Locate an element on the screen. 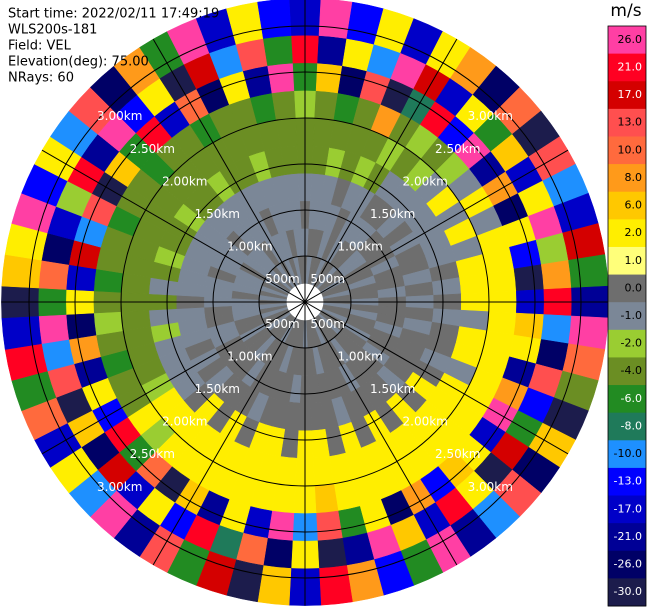  colorbar-label: 21.0 is located at coordinates (630, 66).